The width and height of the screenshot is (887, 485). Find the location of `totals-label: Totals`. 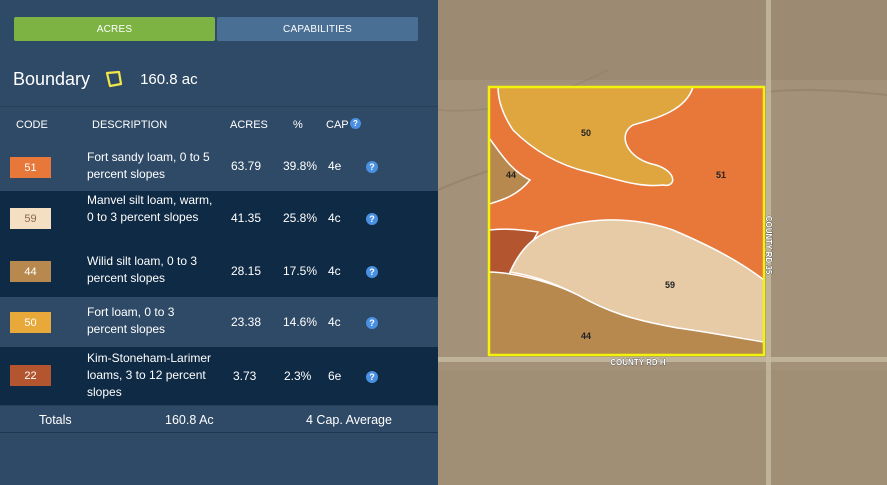

totals-label: Totals is located at coordinates (55, 420).